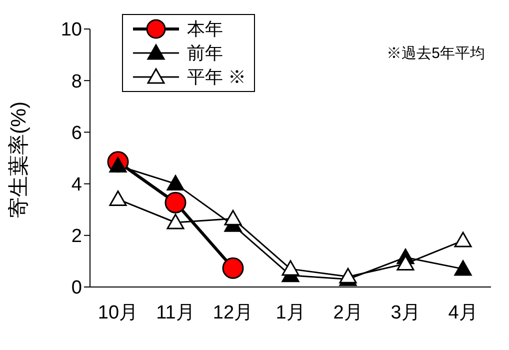 The height and width of the screenshot is (350, 509). I want to click on x-tick-label: 11月, so click(175, 313).